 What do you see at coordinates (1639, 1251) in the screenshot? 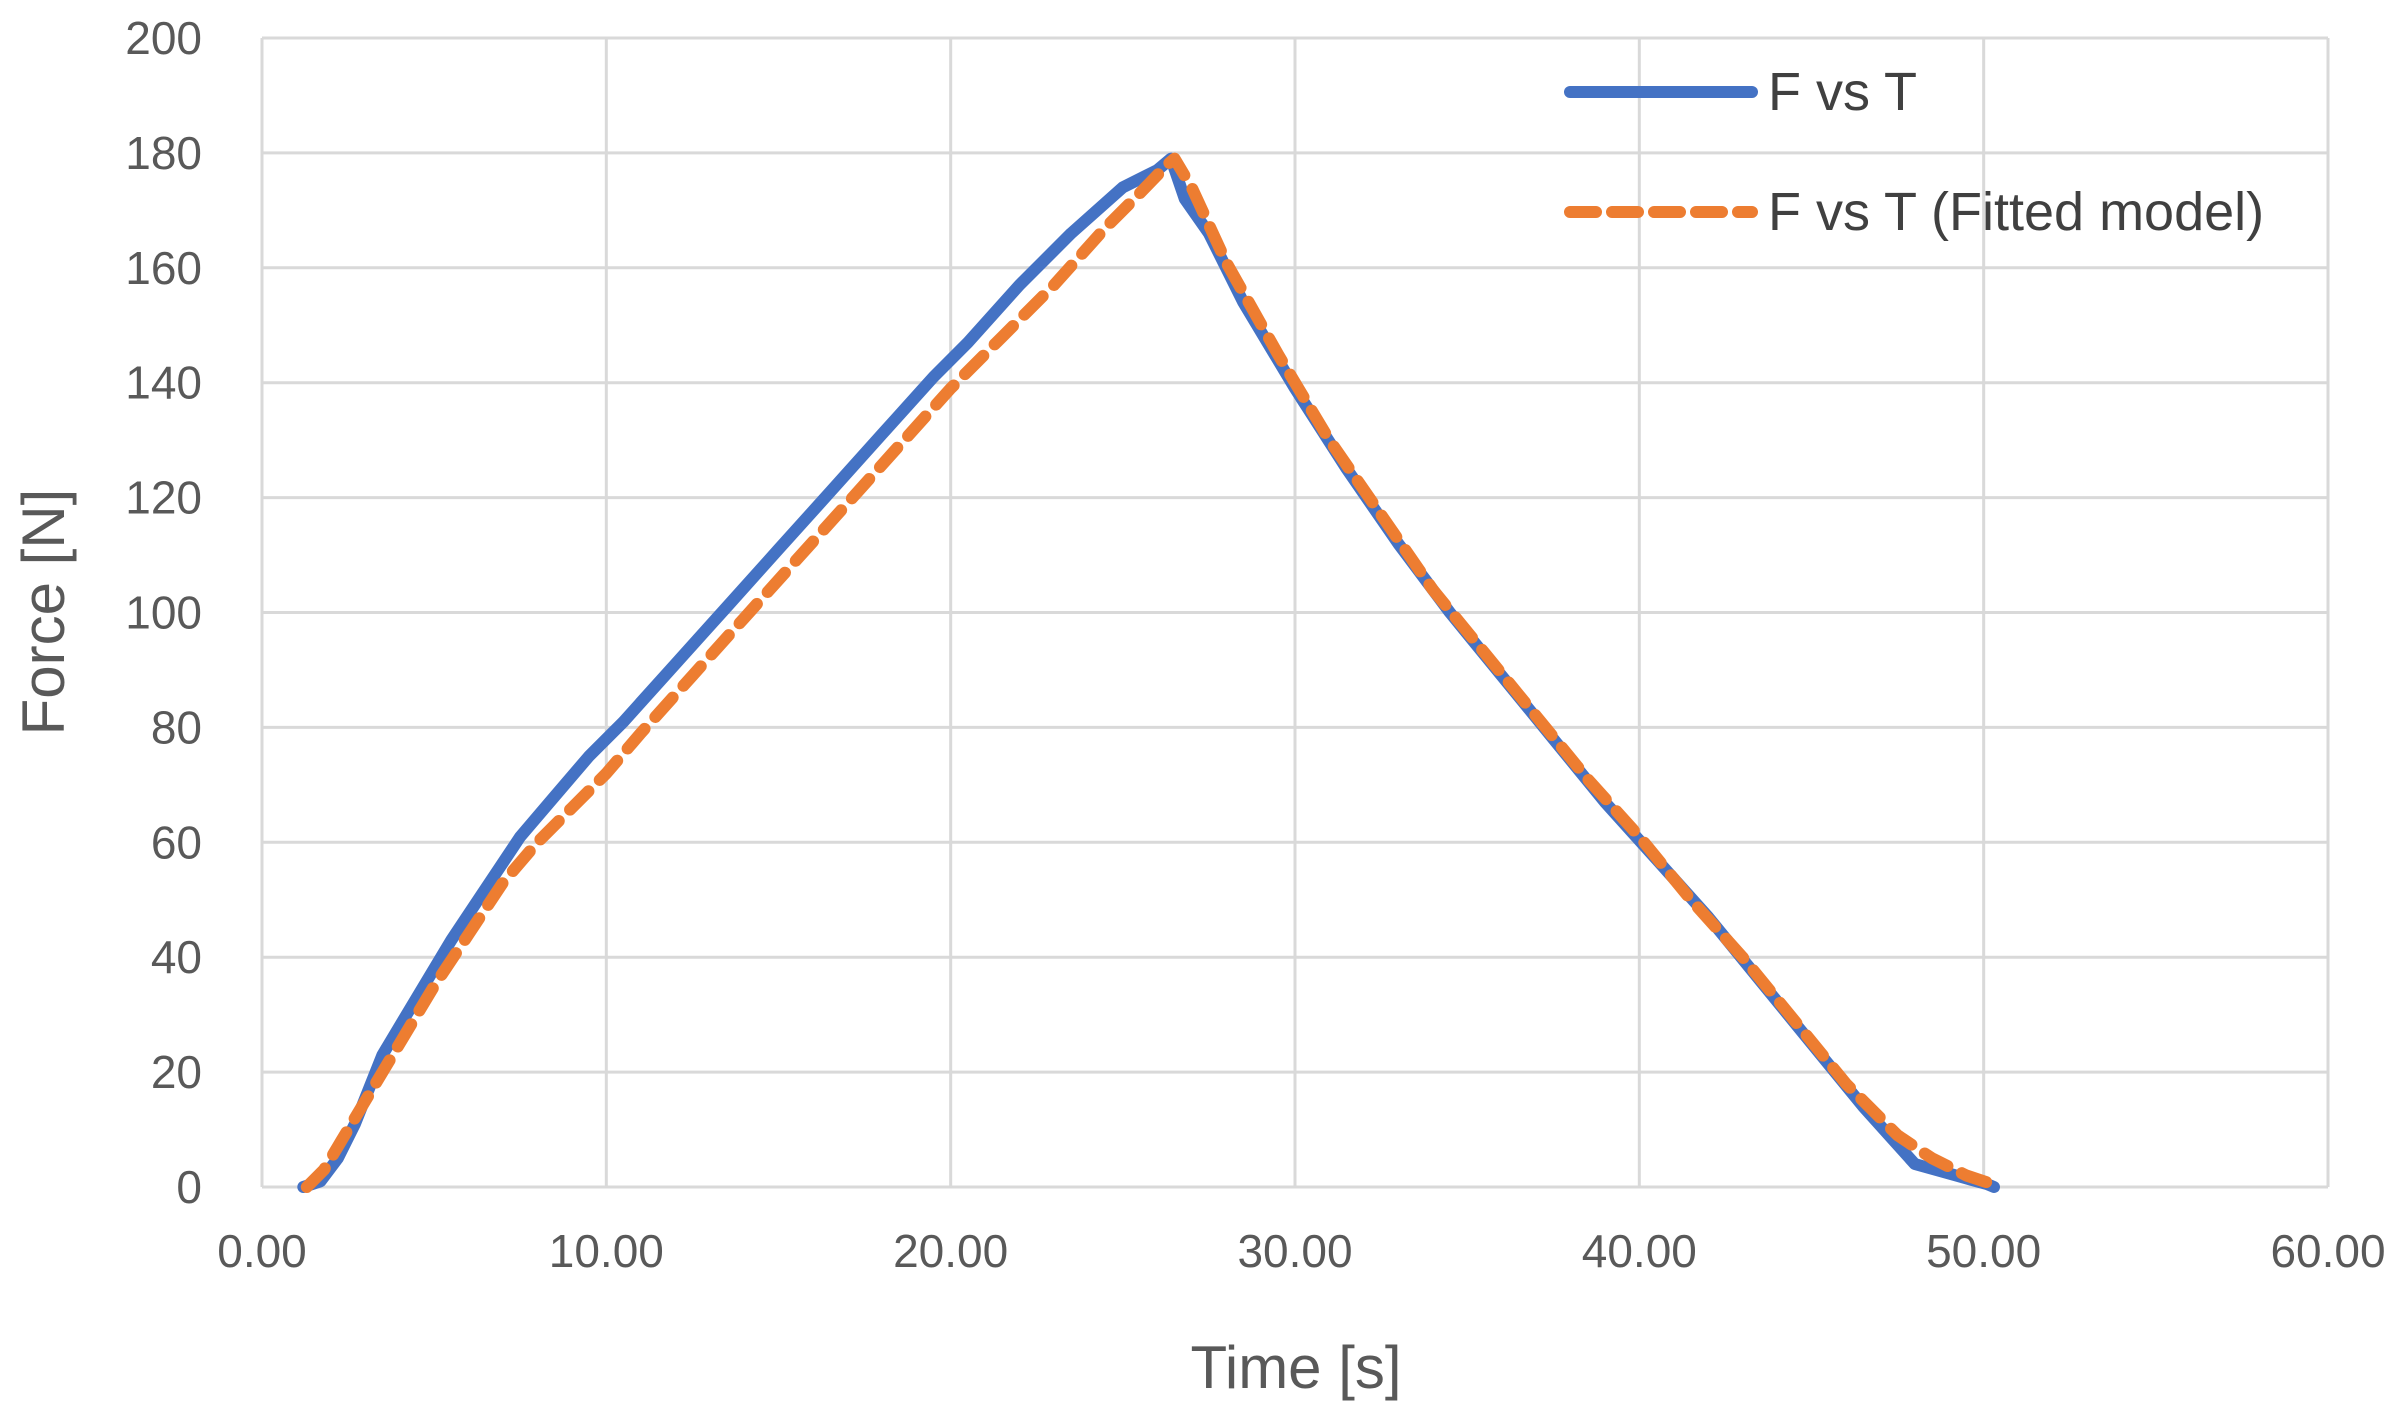
I see `x-tick-label: 40.00` at bounding box center [1639, 1251].